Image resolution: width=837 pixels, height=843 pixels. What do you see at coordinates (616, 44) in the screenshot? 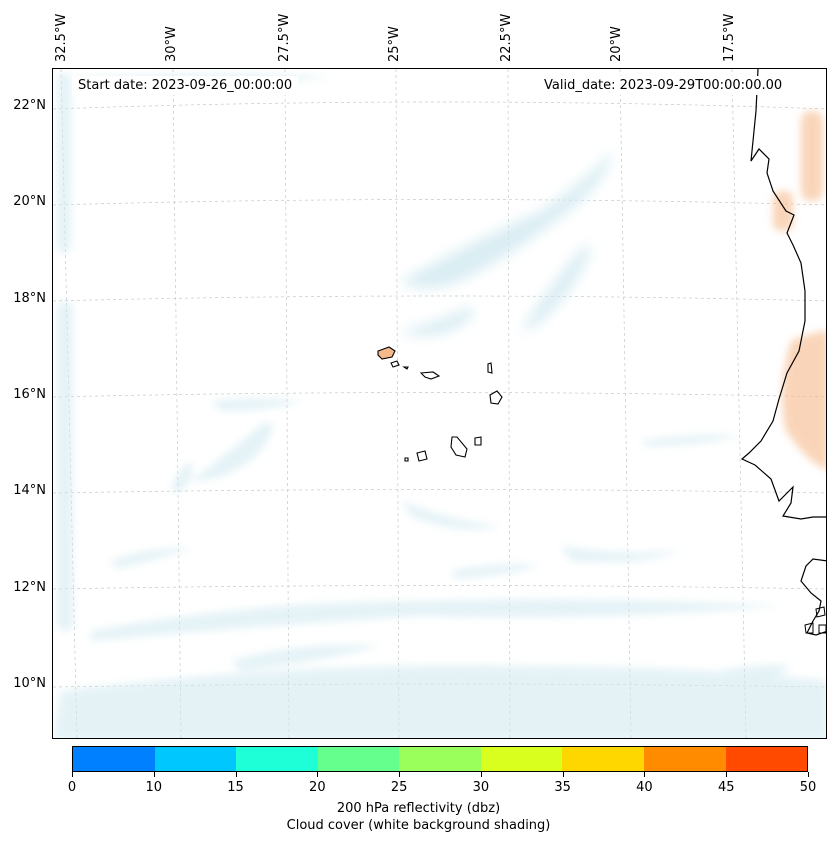
I see `lon-label-20w: 20°W` at bounding box center [616, 44].